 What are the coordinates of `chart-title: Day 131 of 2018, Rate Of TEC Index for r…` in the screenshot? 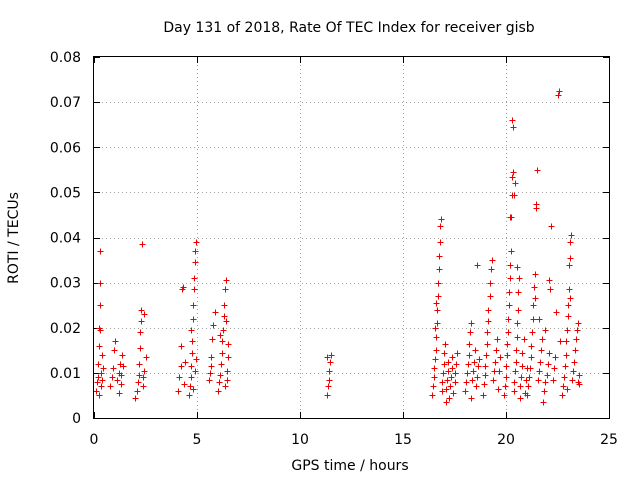 It's located at (348, 28).